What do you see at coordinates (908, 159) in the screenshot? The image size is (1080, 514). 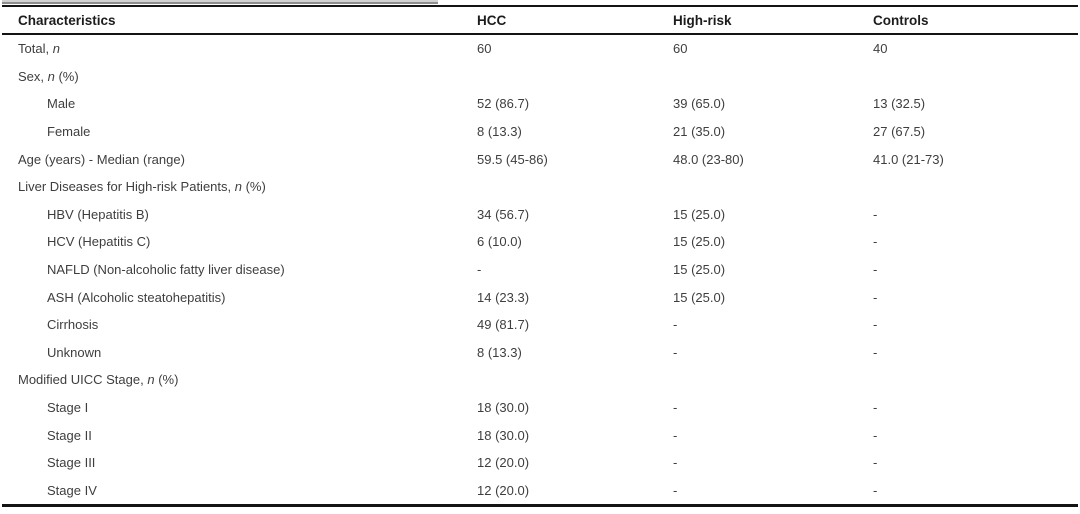 I see `cell-controls: 41.0 (21-73)` at bounding box center [908, 159].